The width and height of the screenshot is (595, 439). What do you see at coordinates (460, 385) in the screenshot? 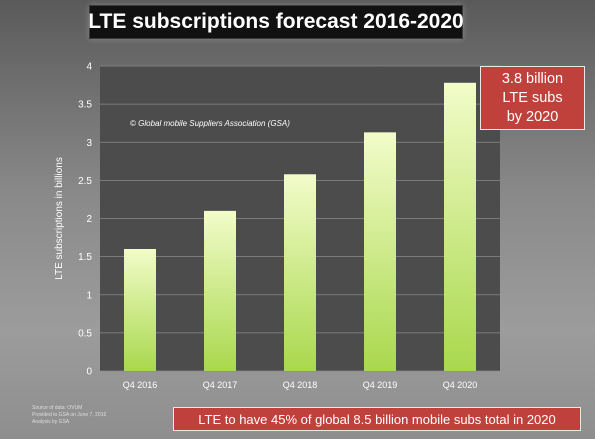
I see `x-tick-label: Q4 2020` at bounding box center [460, 385].